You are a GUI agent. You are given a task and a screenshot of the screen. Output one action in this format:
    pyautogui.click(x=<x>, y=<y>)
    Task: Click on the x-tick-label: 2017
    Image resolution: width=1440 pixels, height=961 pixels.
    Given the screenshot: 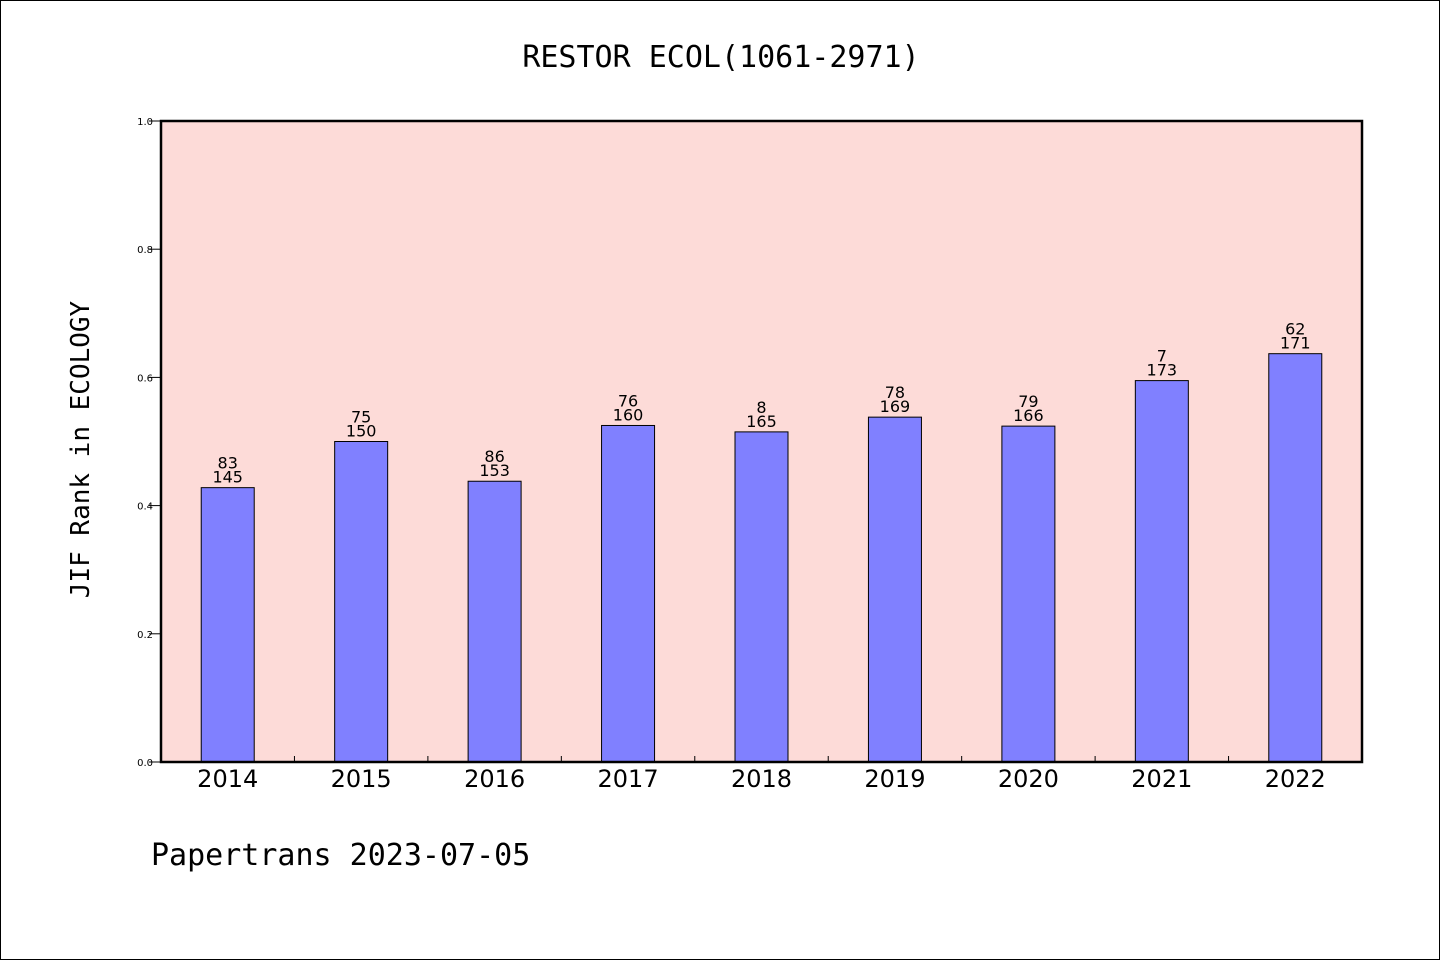 What is the action you would take?
    pyautogui.click(x=628, y=779)
    